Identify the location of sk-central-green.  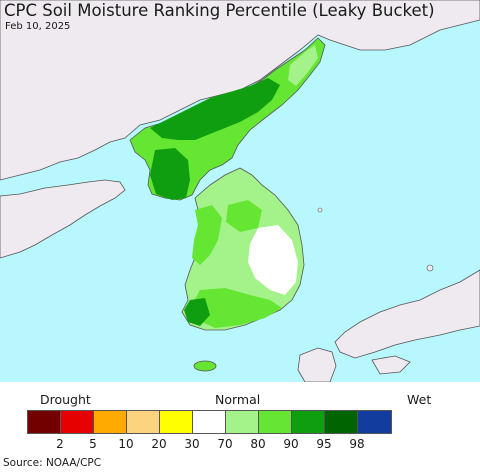
(244, 216).